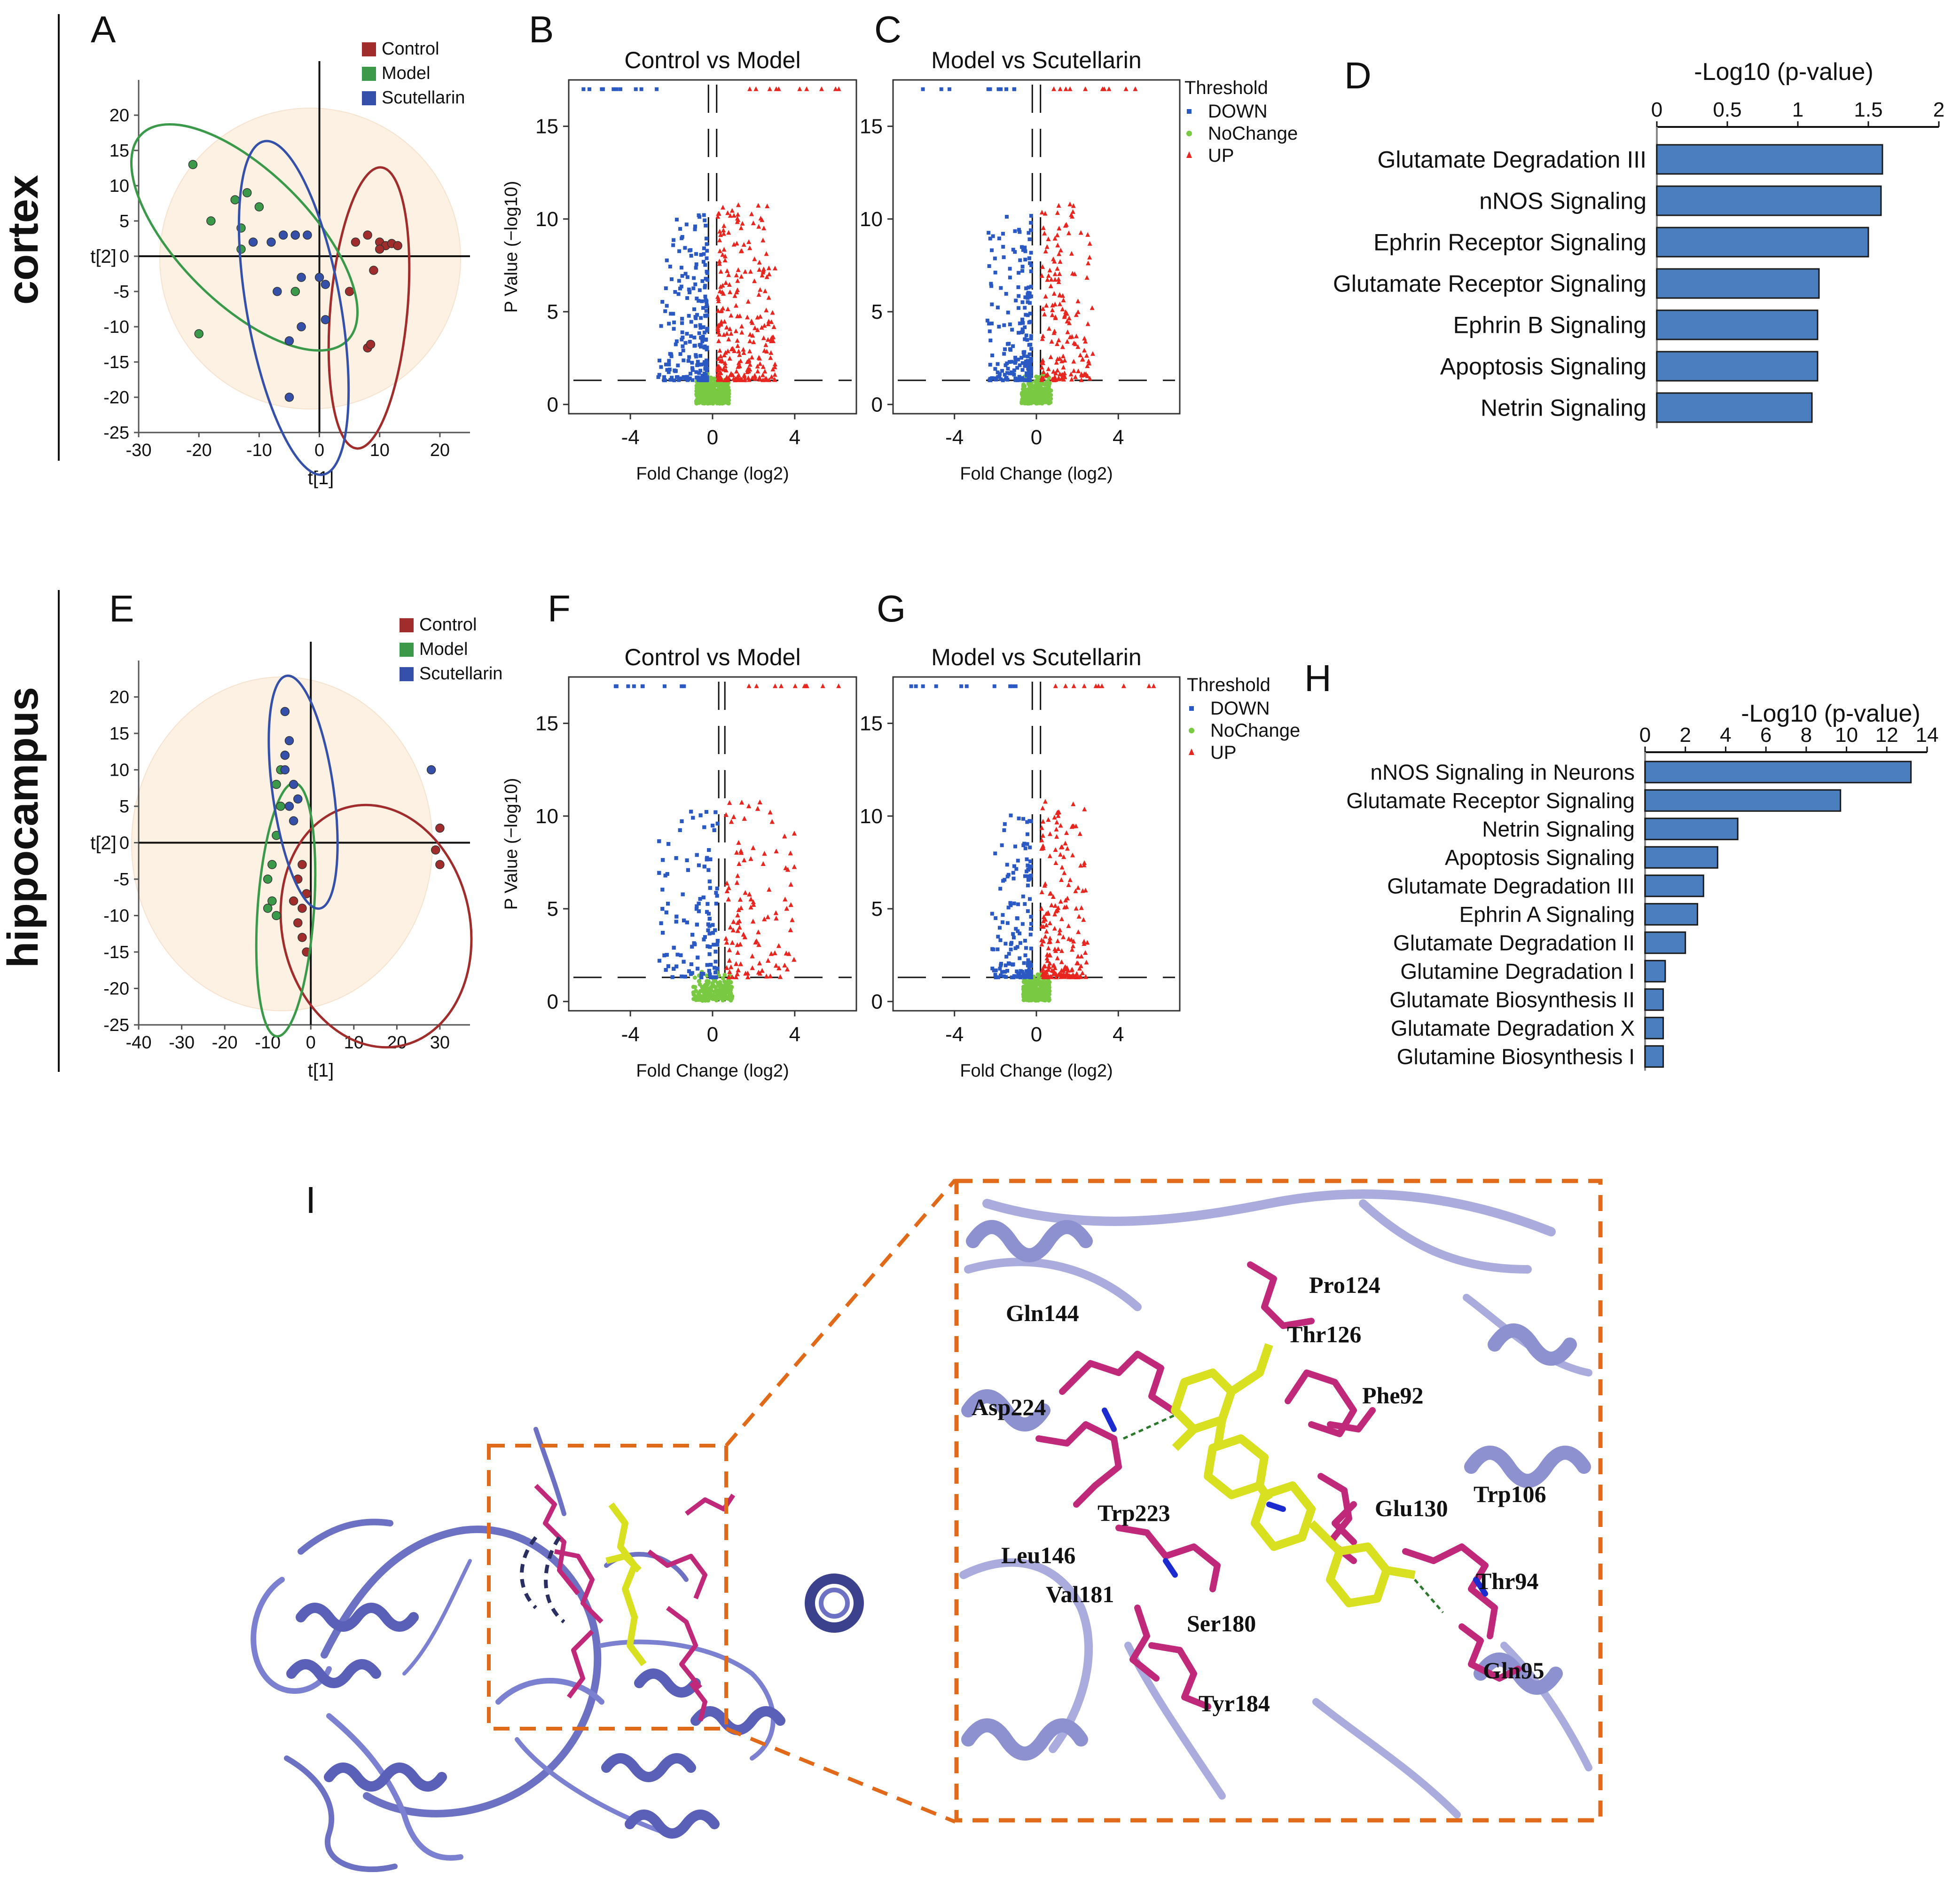 The width and height of the screenshot is (1952, 1904). I want to click on point-nochange, so click(1030, 986).